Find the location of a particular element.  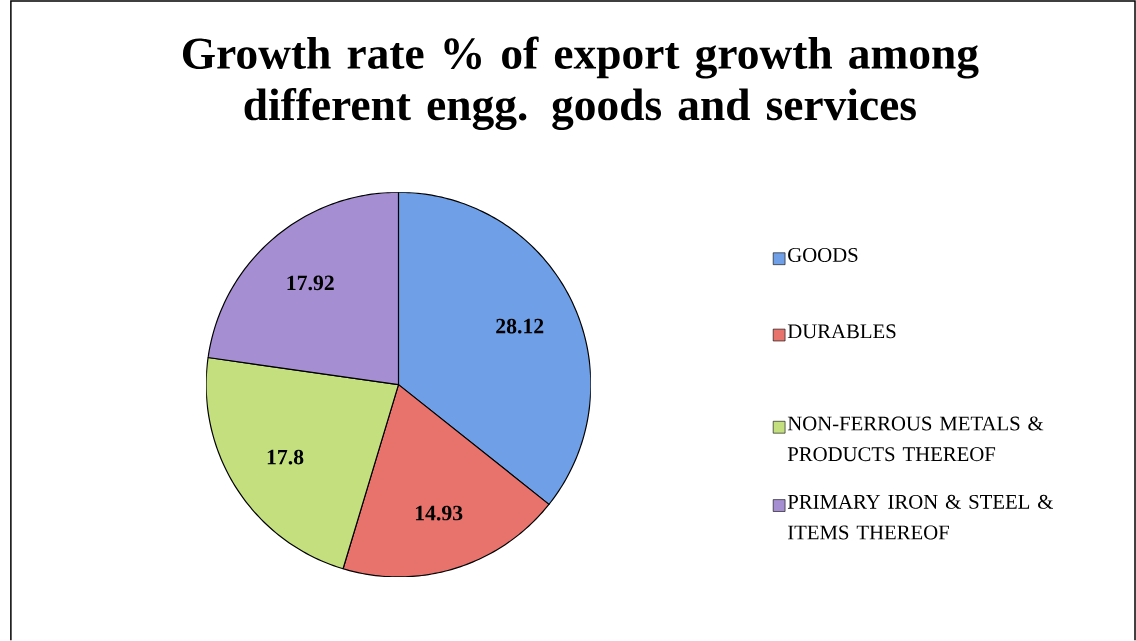

data-label: 14.93 is located at coordinates (439, 513).